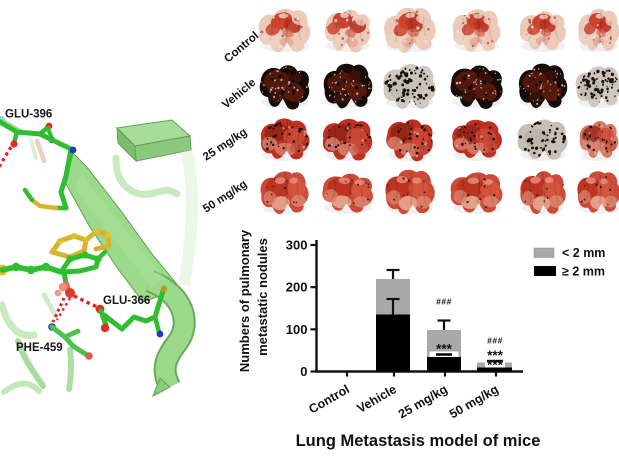  Describe the element at coordinates (418, 441) in the screenshot. I see `svg-text: Lung Metastasis model of mice` at that location.